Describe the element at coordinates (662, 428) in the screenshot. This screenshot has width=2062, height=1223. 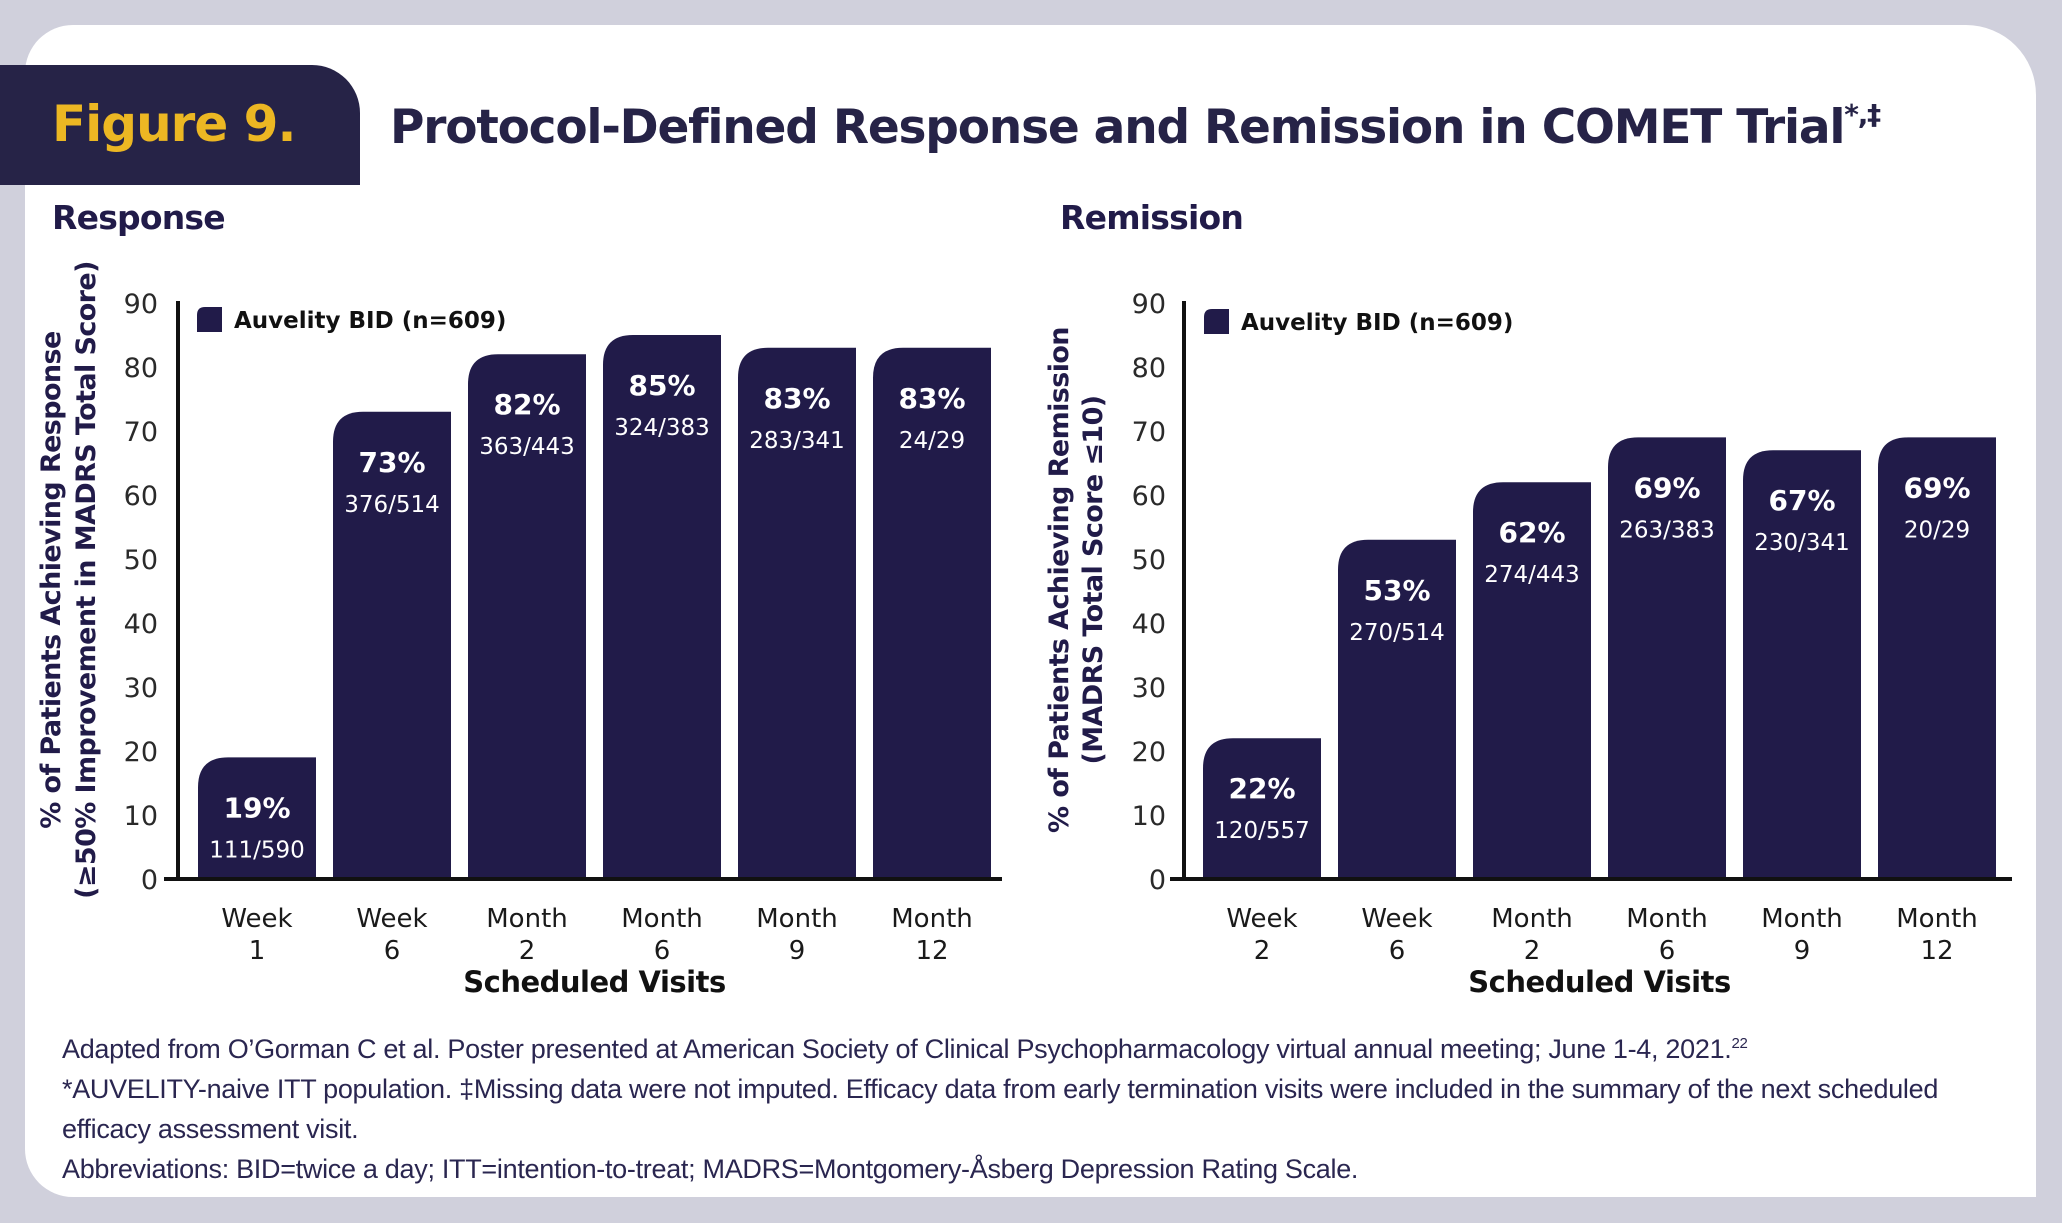
I see `bar-fraction-label: 324/383` at that location.